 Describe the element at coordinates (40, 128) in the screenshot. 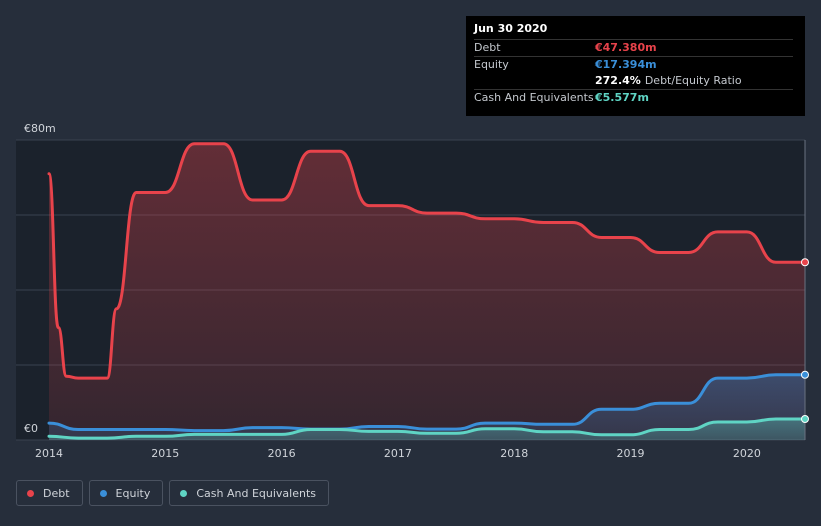

I see `y-tick-label: €80m` at that location.